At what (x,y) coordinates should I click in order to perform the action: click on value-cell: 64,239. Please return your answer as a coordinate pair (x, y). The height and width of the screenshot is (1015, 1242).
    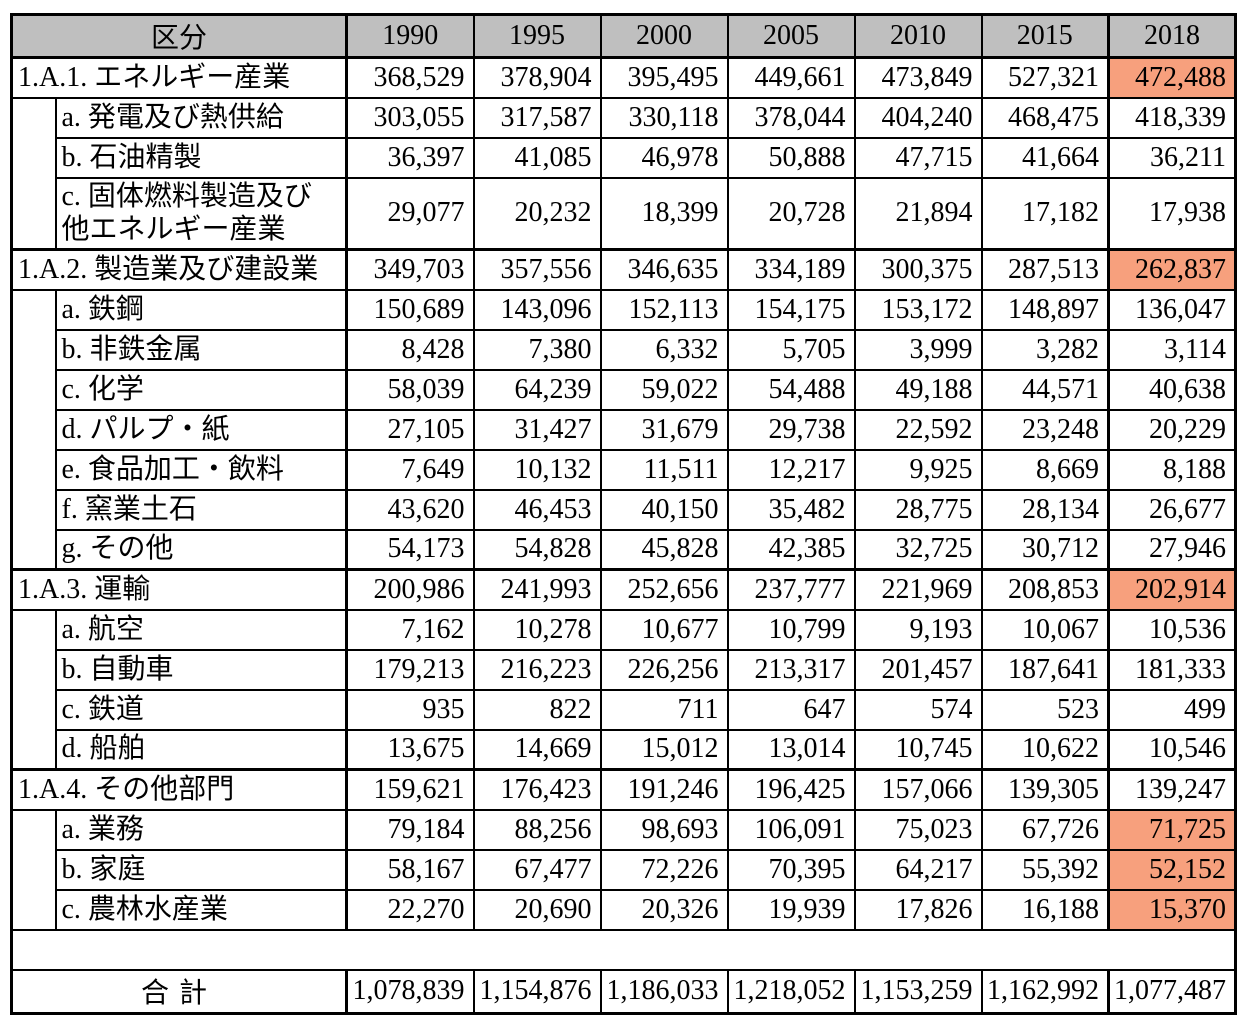
    Looking at the image, I should click on (537, 389).